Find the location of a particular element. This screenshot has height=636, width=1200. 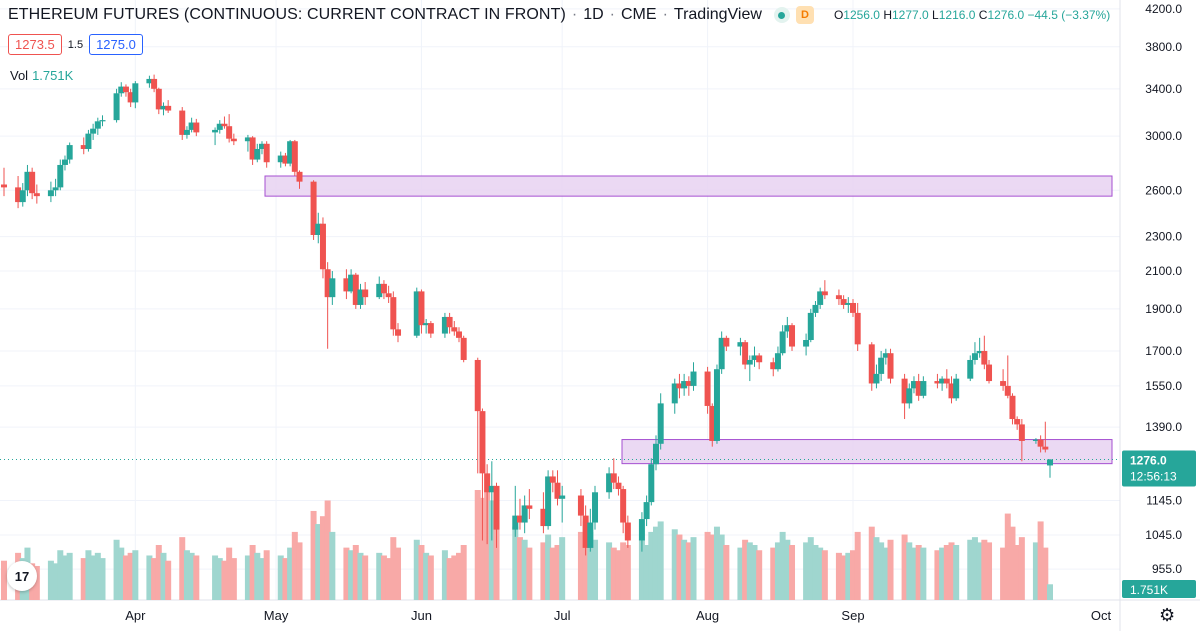

last-price-tag is located at coordinates (1159, 468).